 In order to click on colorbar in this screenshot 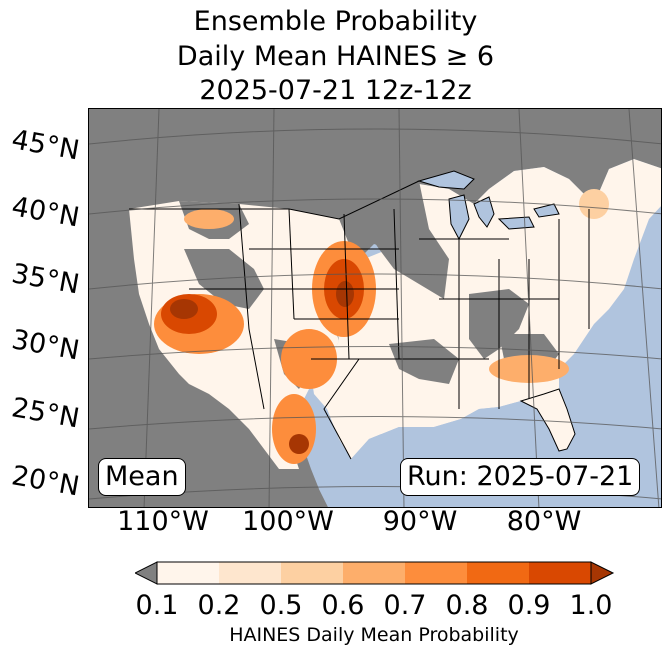, I will do `click(375, 573)`.